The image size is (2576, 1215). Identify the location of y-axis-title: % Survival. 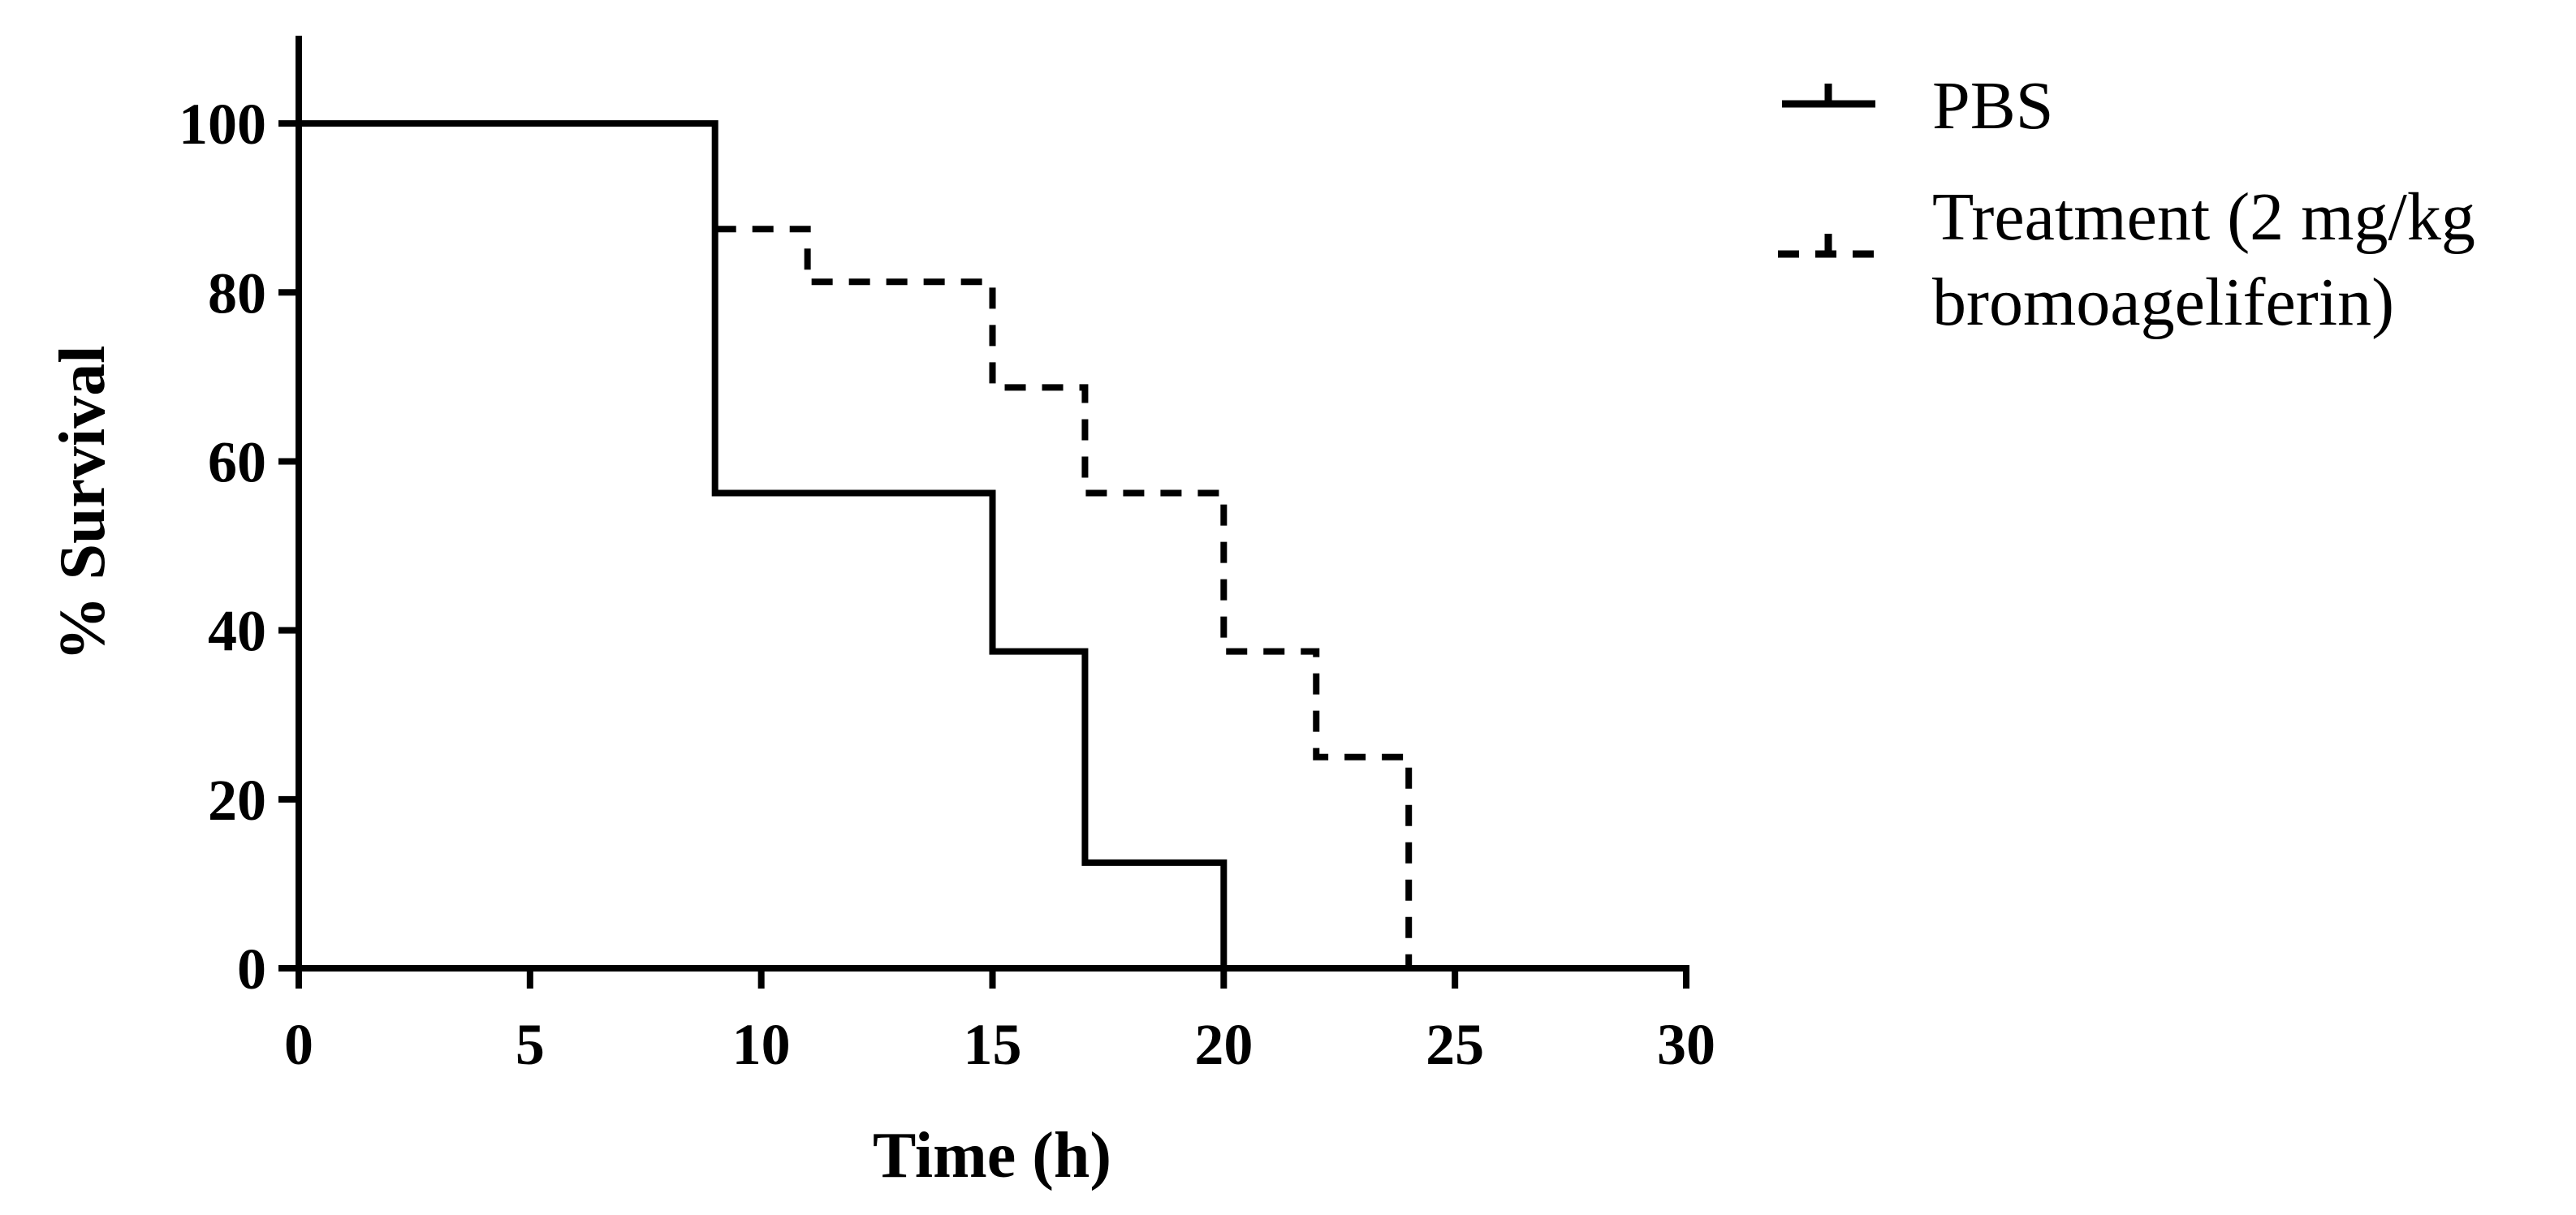
(83, 503).